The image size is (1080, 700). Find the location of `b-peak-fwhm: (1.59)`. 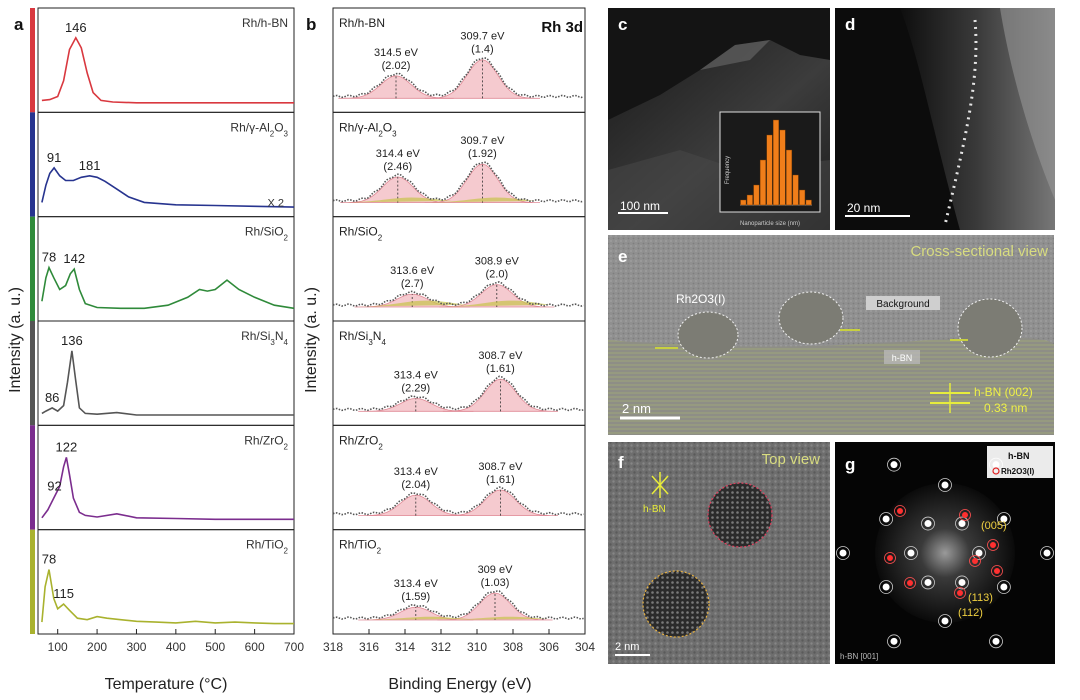

b-peak-fwhm: (1.59) is located at coordinates (415, 597).